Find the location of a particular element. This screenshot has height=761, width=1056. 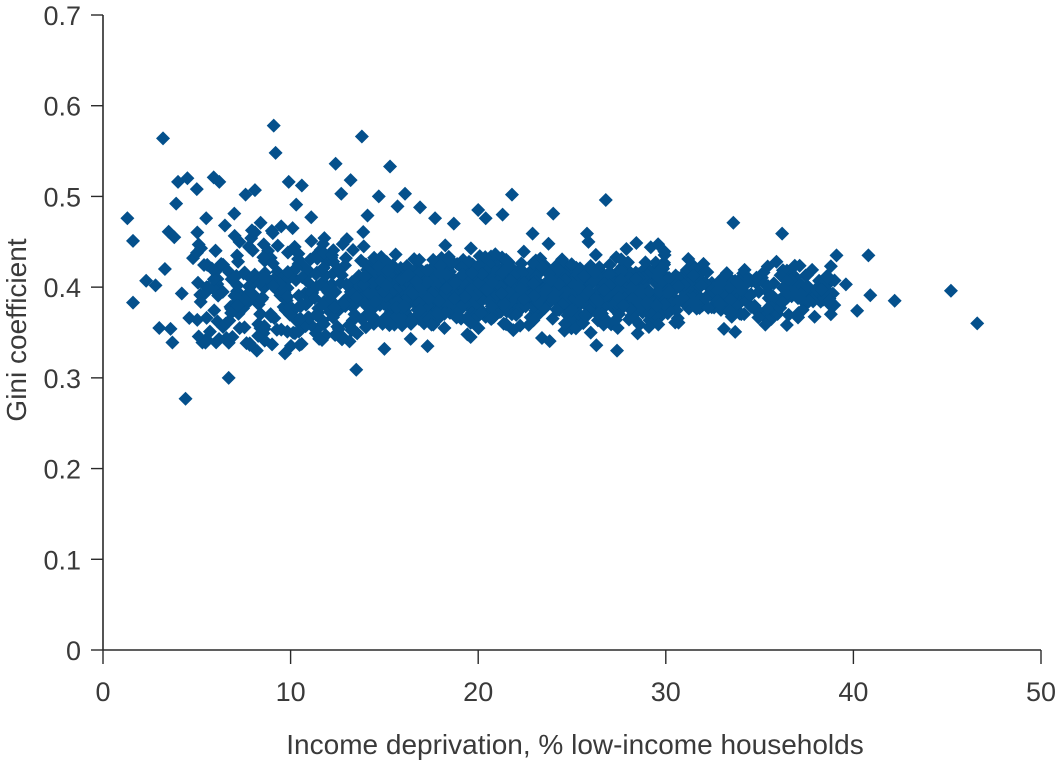

y-tick-label: 0.2 is located at coordinates (62, 470).